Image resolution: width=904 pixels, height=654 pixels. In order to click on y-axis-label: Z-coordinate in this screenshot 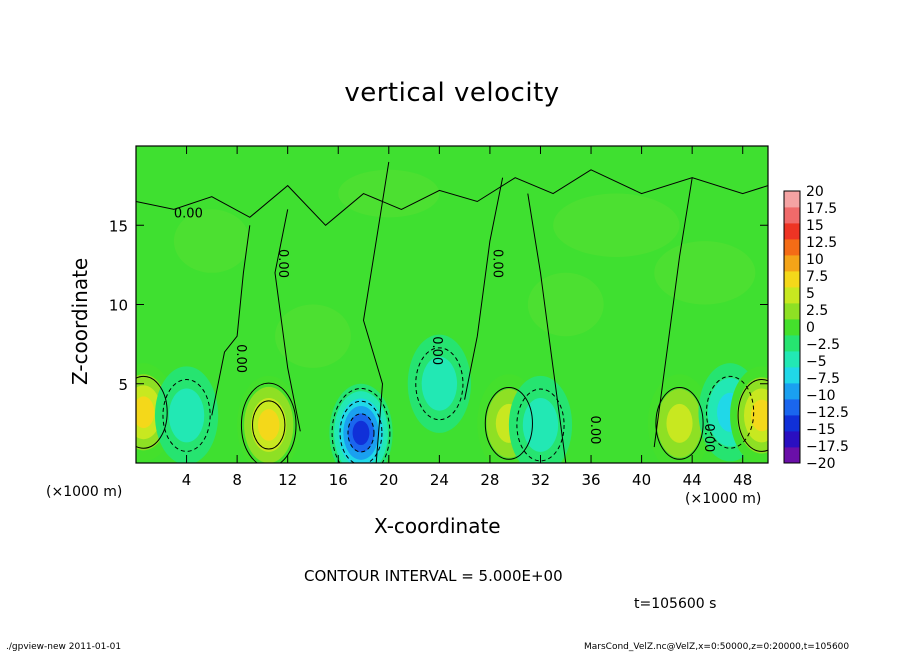, I will do `click(80, 321)`.